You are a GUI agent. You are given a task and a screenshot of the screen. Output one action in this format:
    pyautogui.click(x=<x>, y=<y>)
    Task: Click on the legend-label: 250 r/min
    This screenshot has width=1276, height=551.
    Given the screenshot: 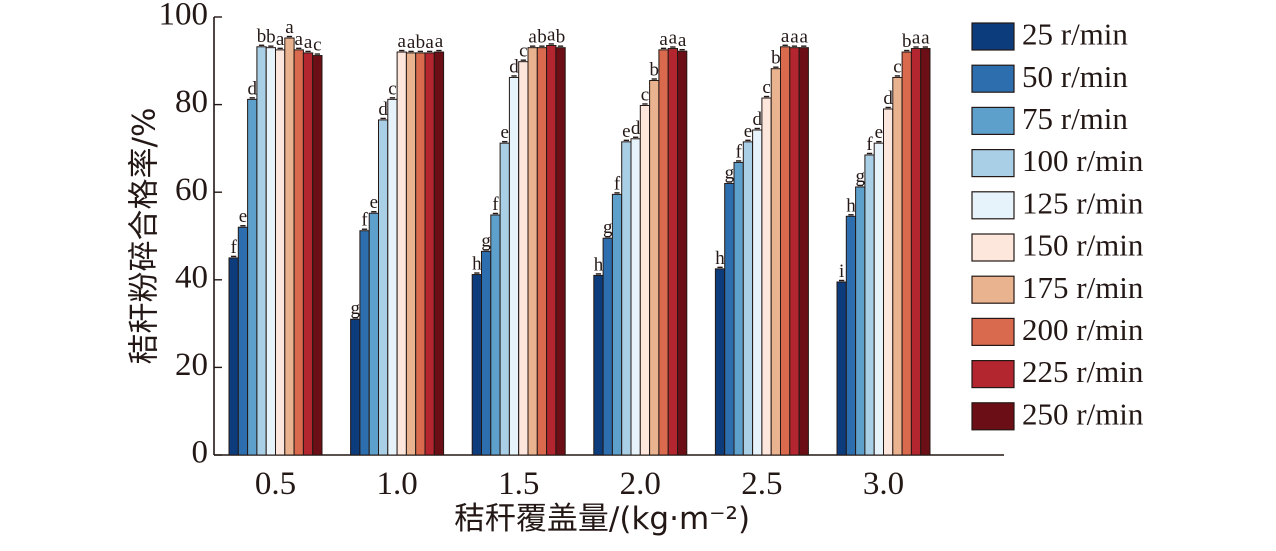 What is the action you would take?
    pyautogui.click(x=1083, y=413)
    